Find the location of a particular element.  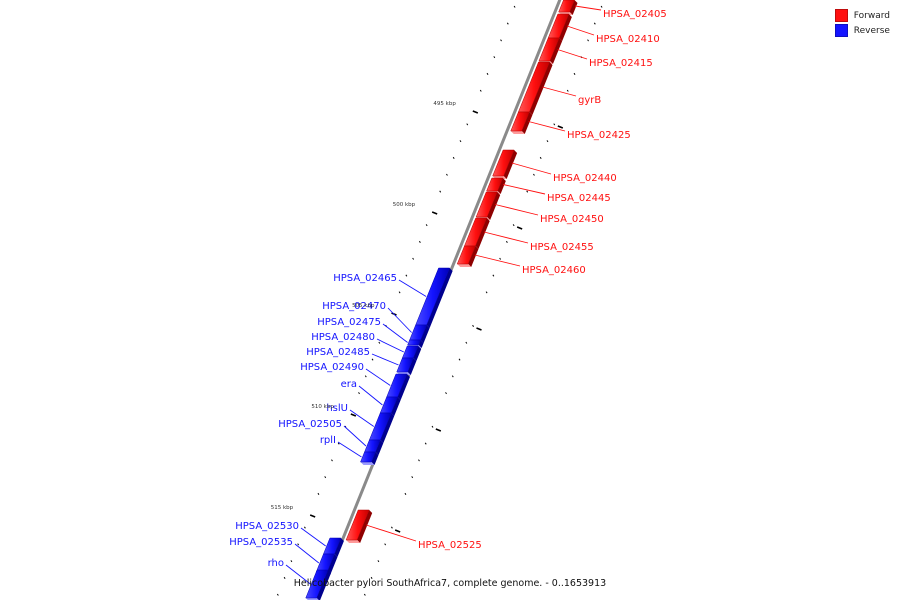

gene-label: HPSA_02445 is located at coordinates (579, 198).